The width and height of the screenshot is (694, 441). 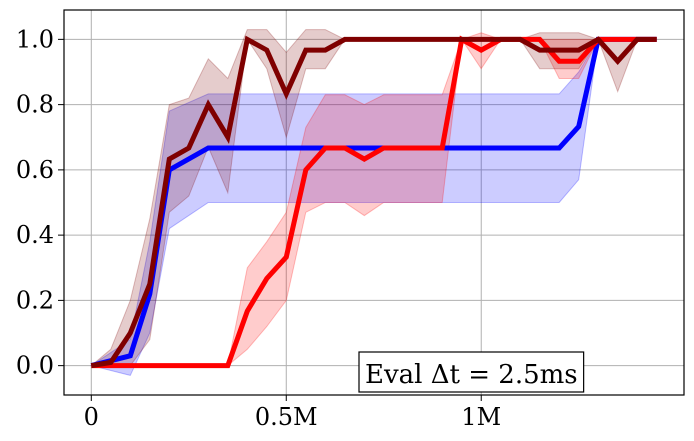 What do you see at coordinates (35, 170) in the screenshot?
I see `y-tick-label: 0.6` at bounding box center [35, 170].